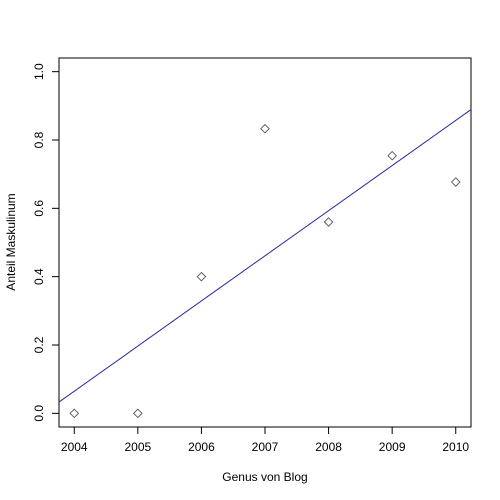 This screenshot has height=500, width=500. What do you see at coordinates (264, 477) in the screenshot?
I see `x-axis-label: Genus von Blog` at bounding box center [264, 477].